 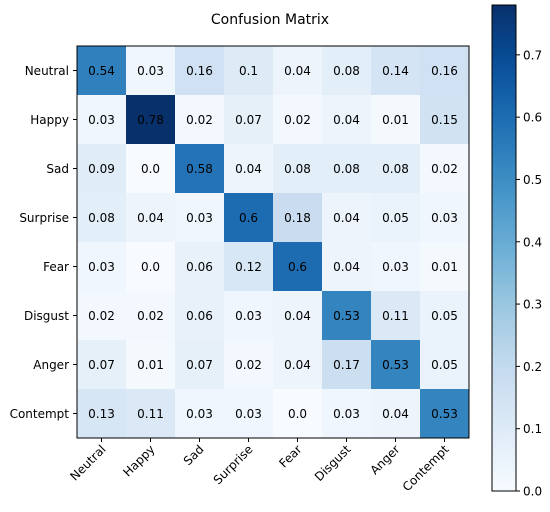 What do you see at coordinates (101, 71) in the screenshot?
I see `cell-value-label: 0.54` at bounding box center [101, 71].